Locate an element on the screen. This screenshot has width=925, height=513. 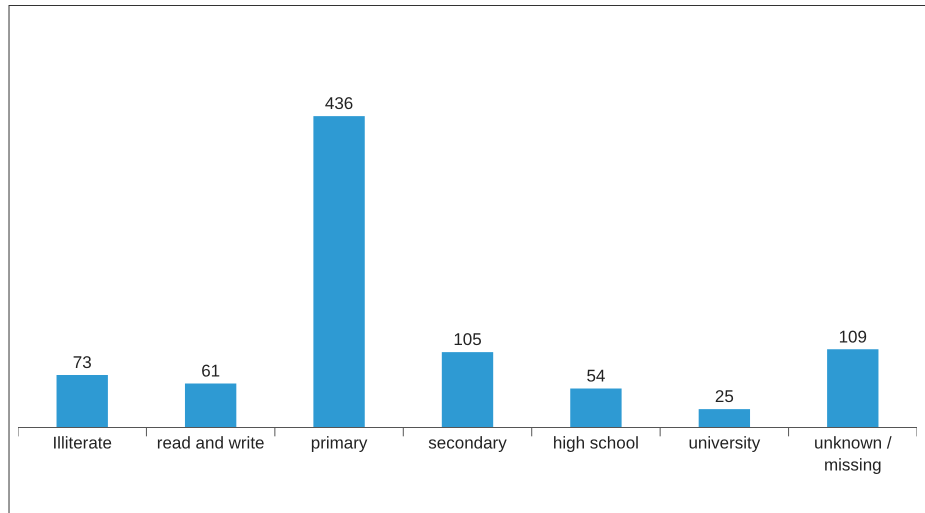
data-label: 25 is located at coordinates (724, 396).